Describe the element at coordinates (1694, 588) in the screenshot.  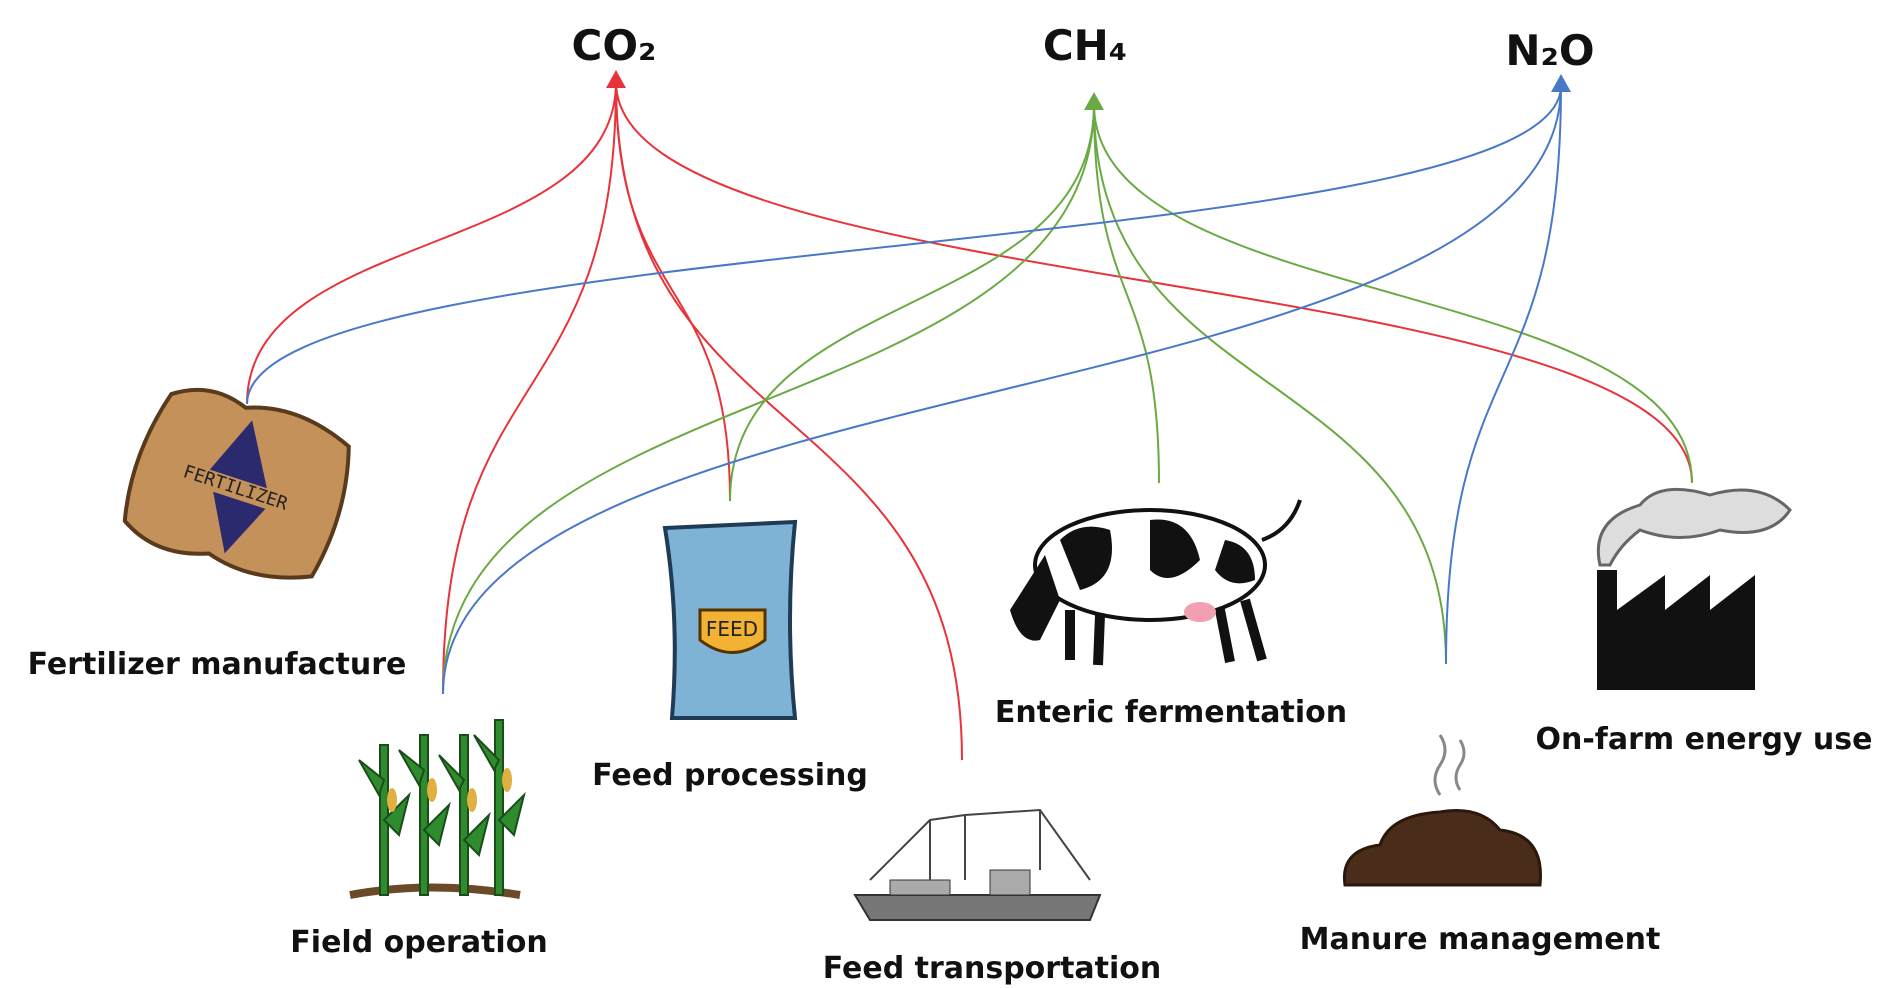
I see `factory-icon` at that location.